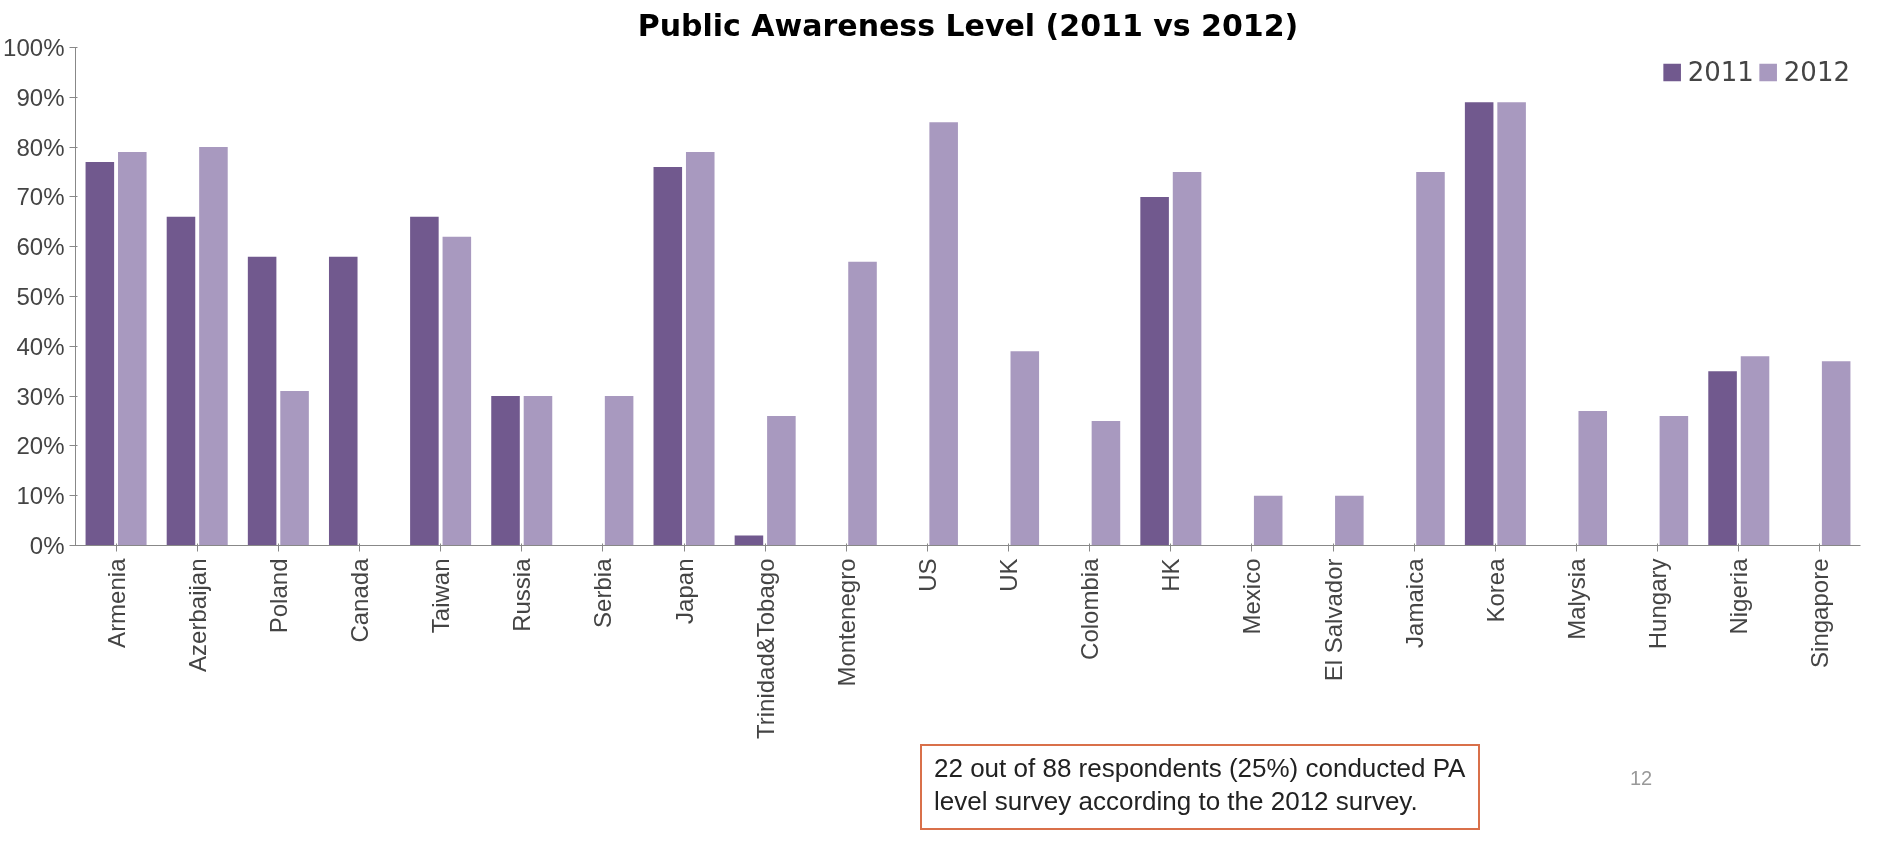  I want to click on y-tick-label: 30%, so click(40, 396).